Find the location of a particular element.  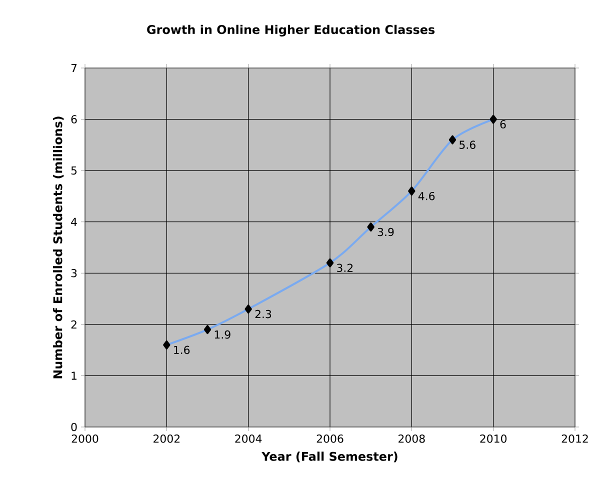

x-tick-label: 2000 is located at coordinates (85, 438).